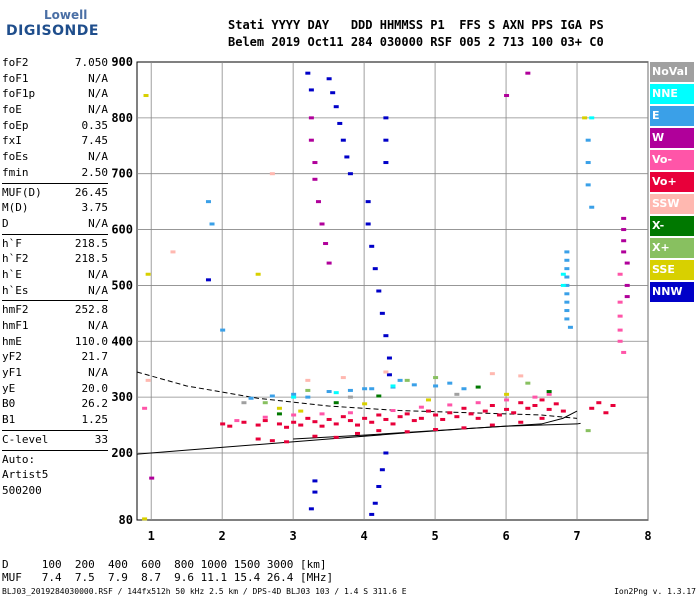  Describe the element at coordinates (12, 341) in the screenshot. I see `param-key: hmE` at that location.